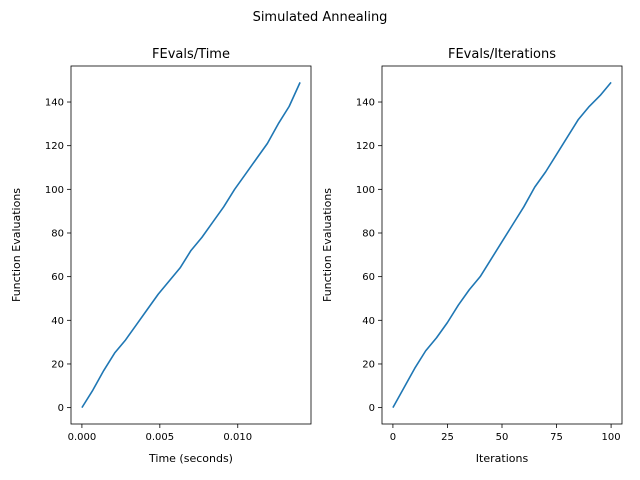  What do you see at coordinates (82, 437) in the screenshot?
I see `x-tick-label: 0.000` at bounding box center [82, 437].